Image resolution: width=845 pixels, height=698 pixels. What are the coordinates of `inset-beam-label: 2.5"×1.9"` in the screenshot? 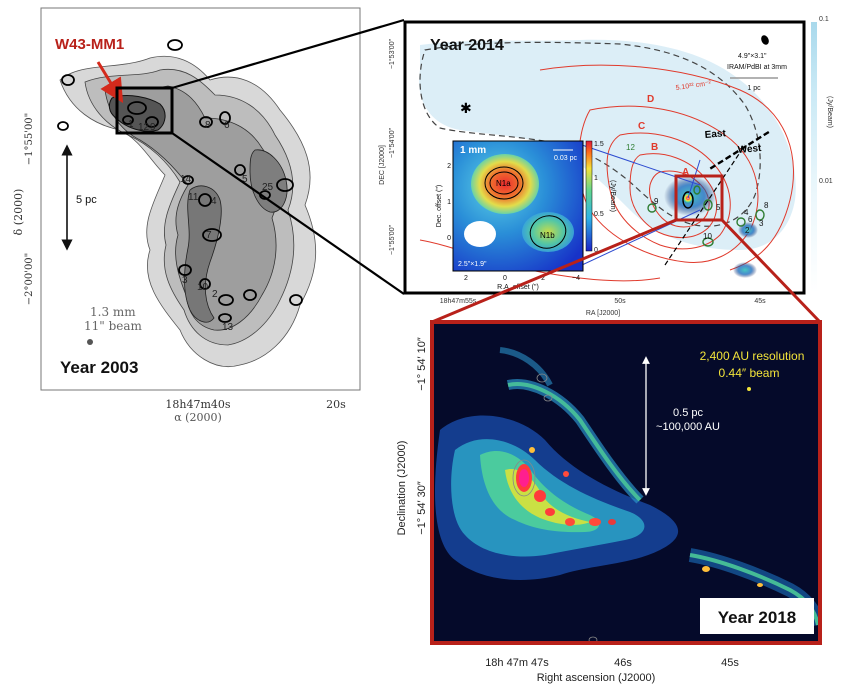 It's located at (472, 264).